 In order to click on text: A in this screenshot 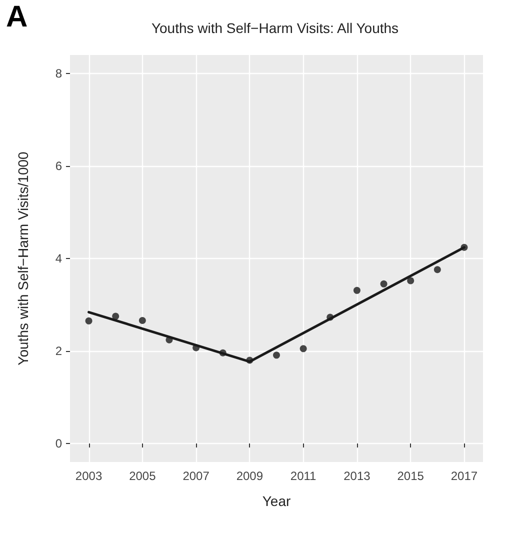, I will do `click(17, 17)`.